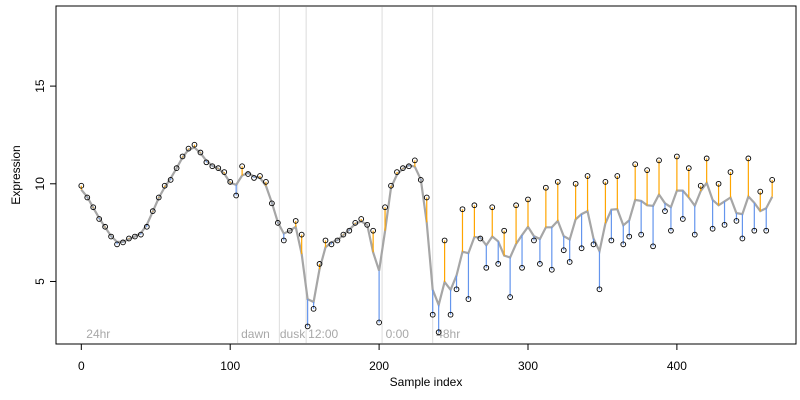 This screenshot has height=400, width=800. What do you see at coordinates (81, 366) in the screenshot?
I see `x-tick-label: 0` at bounding box center [81, 366].